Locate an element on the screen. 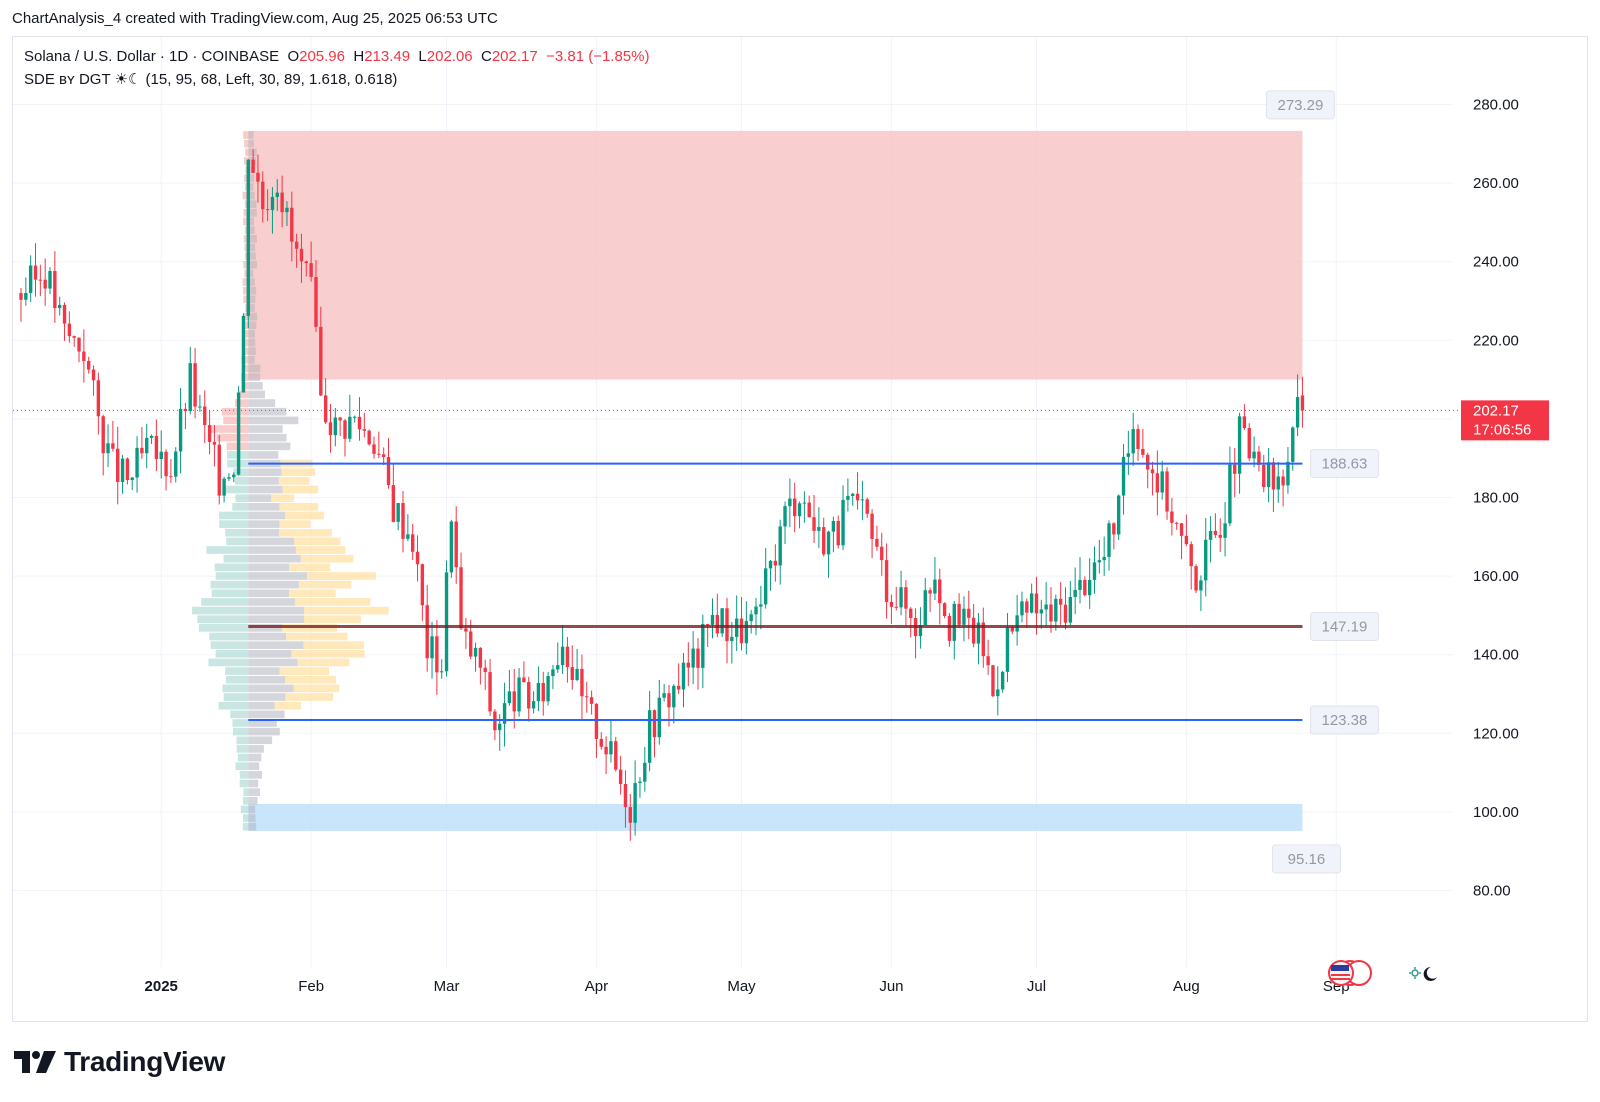 This screenshot has height=1102, width=1600. high-value: 213.49 is located at coordinates (387, 56).